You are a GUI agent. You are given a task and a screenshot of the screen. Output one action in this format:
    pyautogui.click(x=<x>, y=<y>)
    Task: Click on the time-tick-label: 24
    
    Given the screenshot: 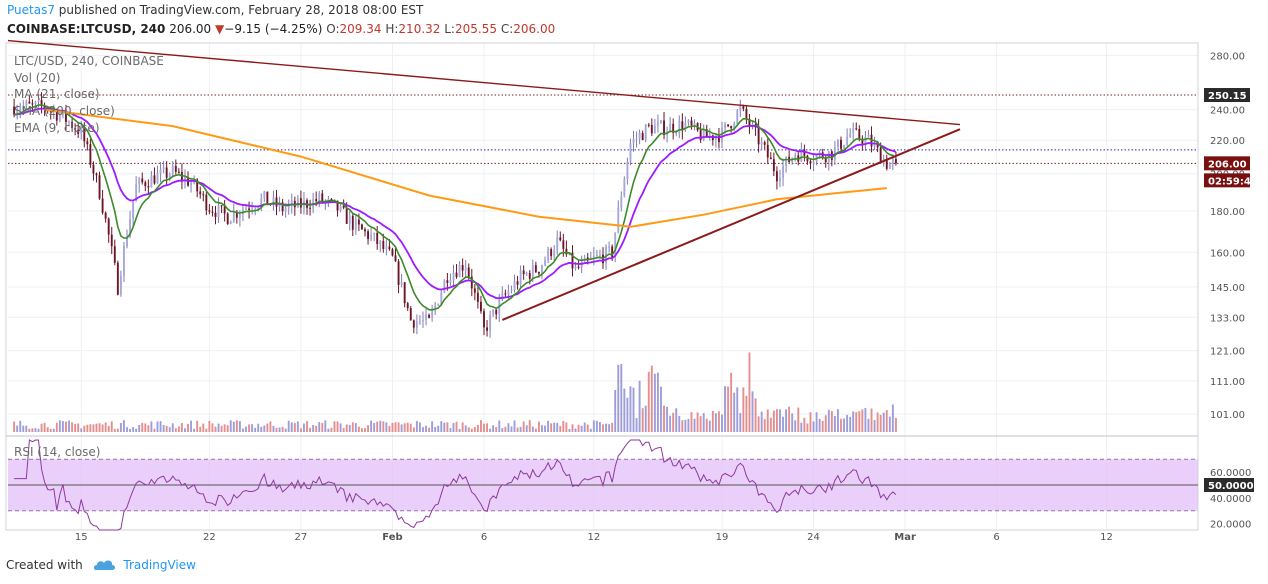 What is the action you would take?
    pyautogui.click(x=813, y=537)
    